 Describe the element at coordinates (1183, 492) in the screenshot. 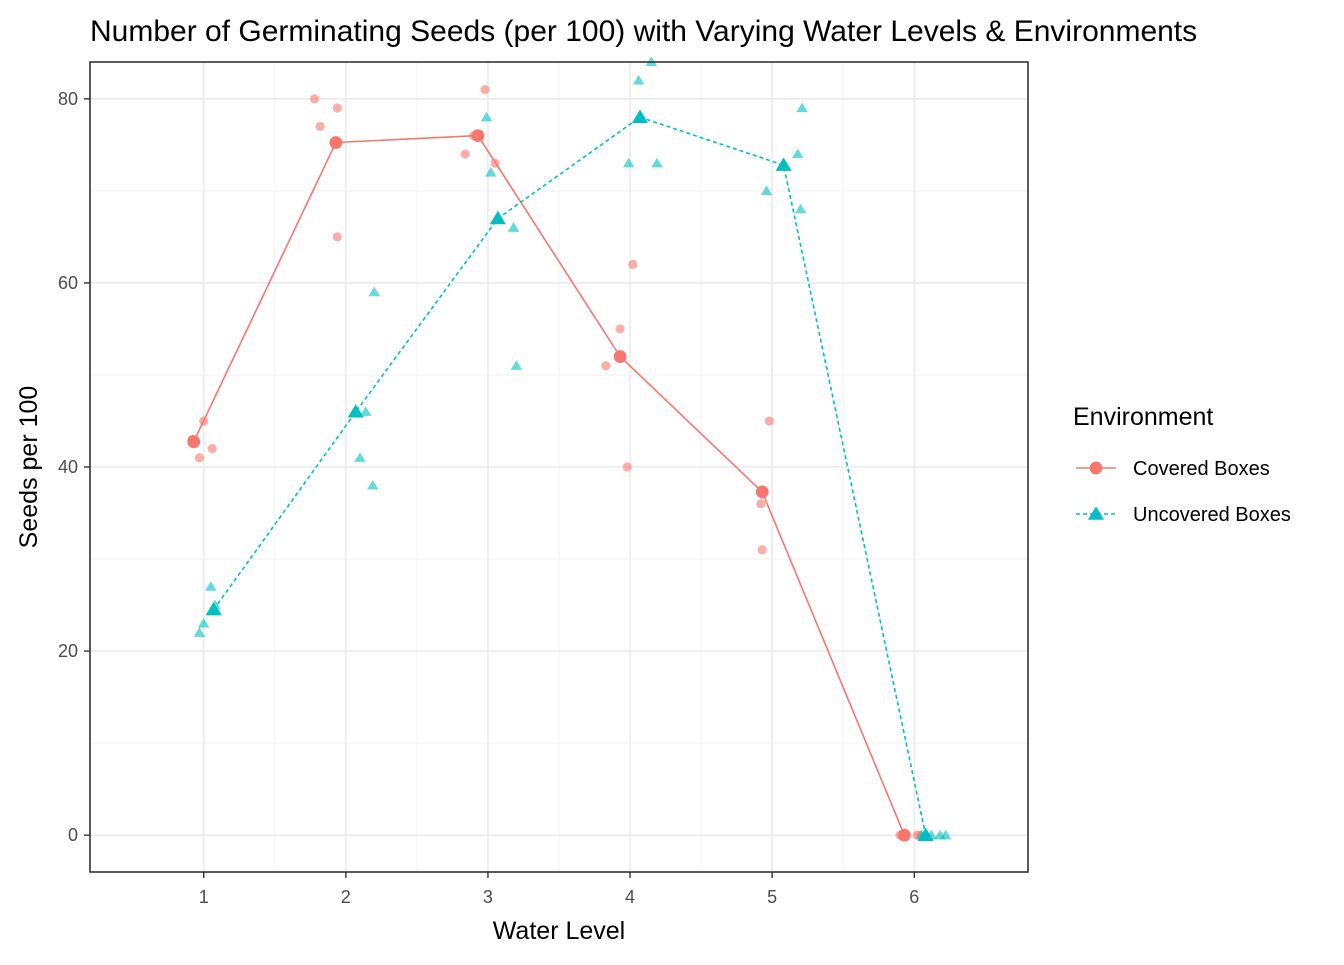

I see `legend-keys: Covered Boxes Uncovered Boxes` at that location.